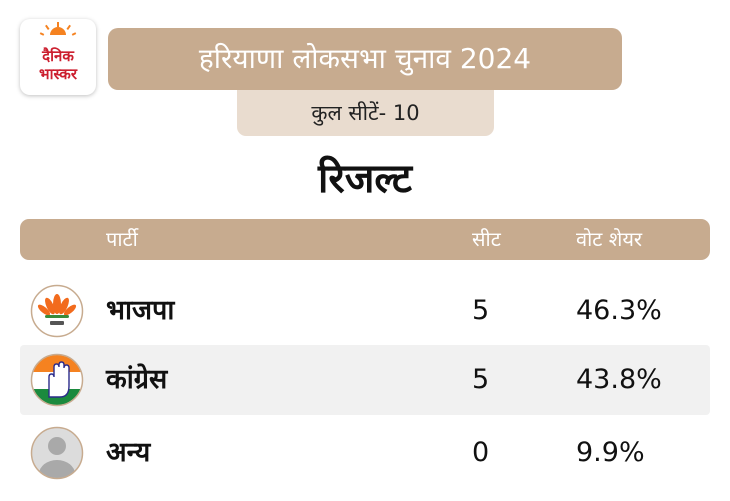  What do you see at coordinates (122, 239) in the screenshot?
I see `column-header-party: पार्टी` at bounding box center [122, 239].